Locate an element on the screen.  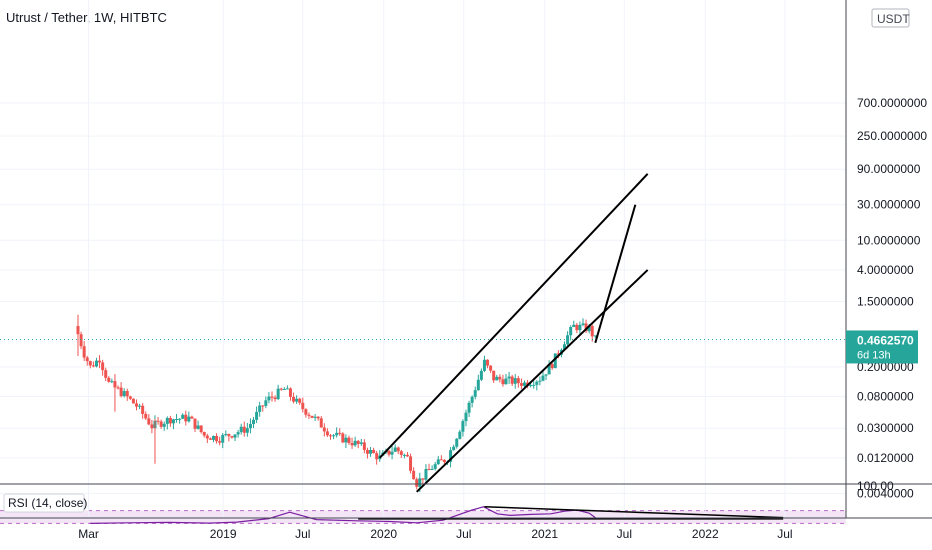
price-tick-label: 0.0300000 is located at coordinates (885, 428).